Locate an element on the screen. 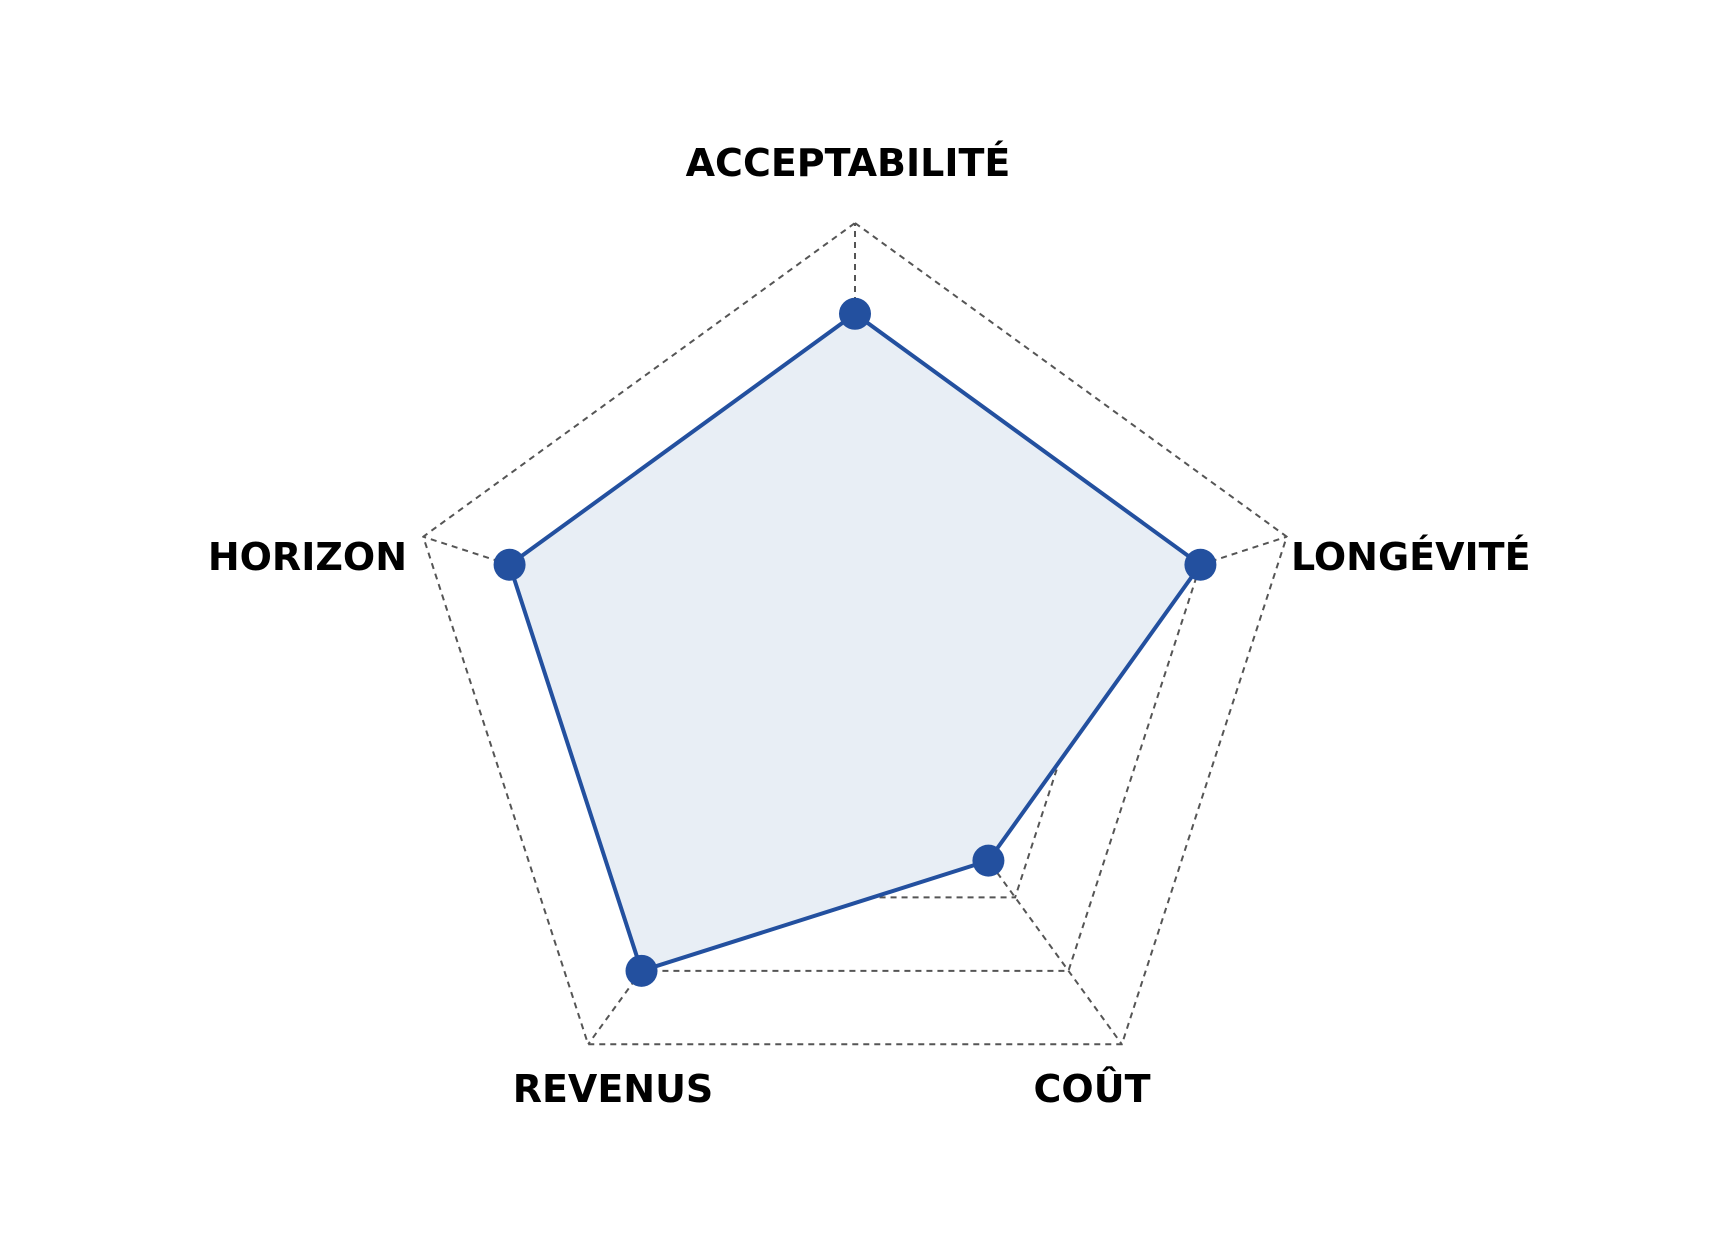 The height and width of the screenshot is (1236, 1710). axis-label-longevite: LONGÉVITÉ is located at coordinates (1411, 557).